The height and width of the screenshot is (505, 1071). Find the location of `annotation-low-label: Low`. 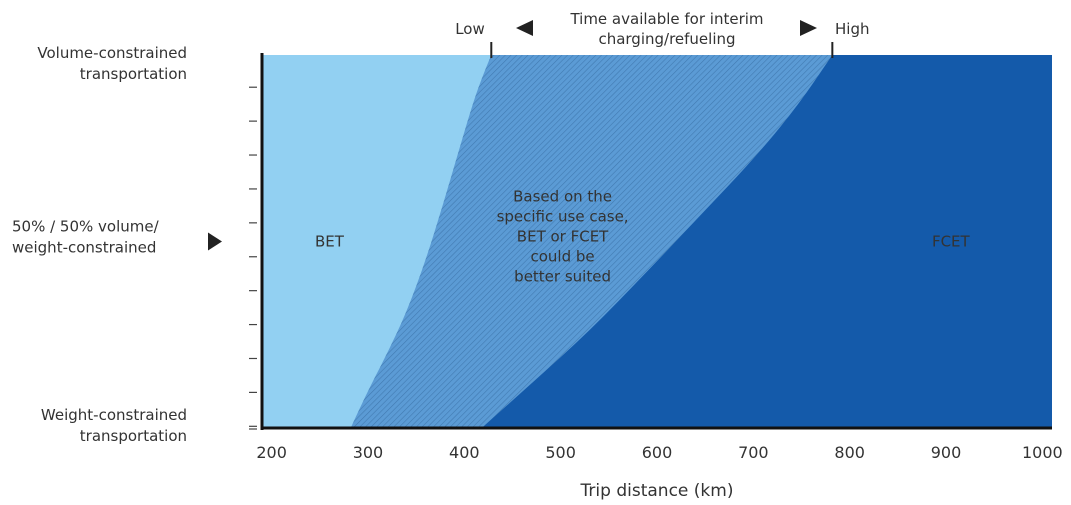

annotation-low-label: Low is located at coordinates (470, 29).